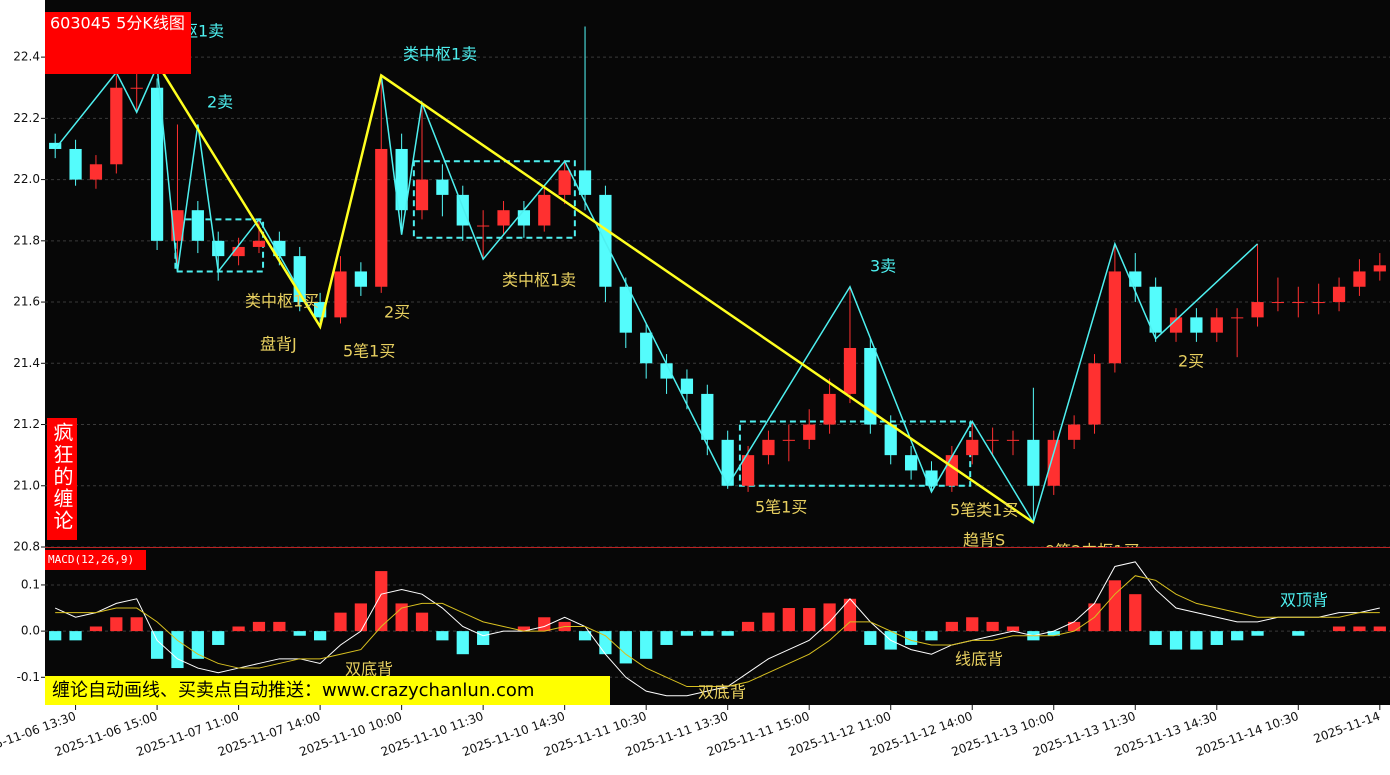 This screenshot has width=1390, height=775. I want to click on annotation: 5笔类1买, so click(984, 510).